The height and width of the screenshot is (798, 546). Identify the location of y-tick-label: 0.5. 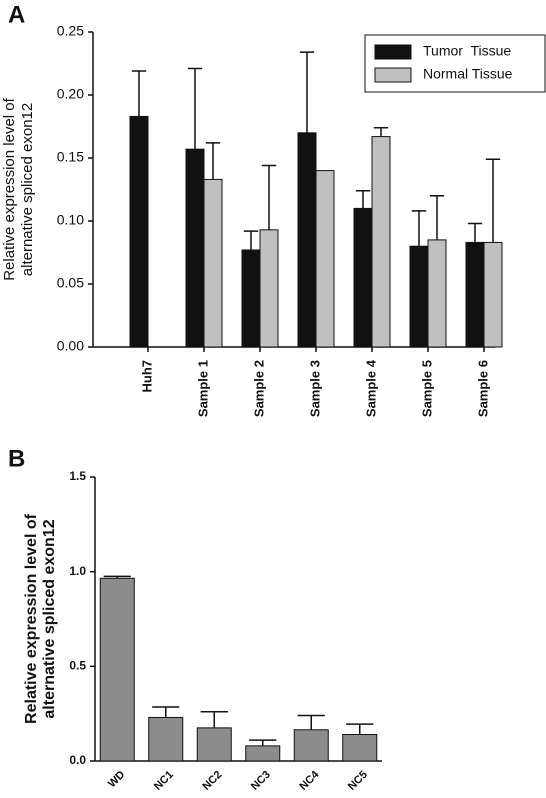
(77, 666).